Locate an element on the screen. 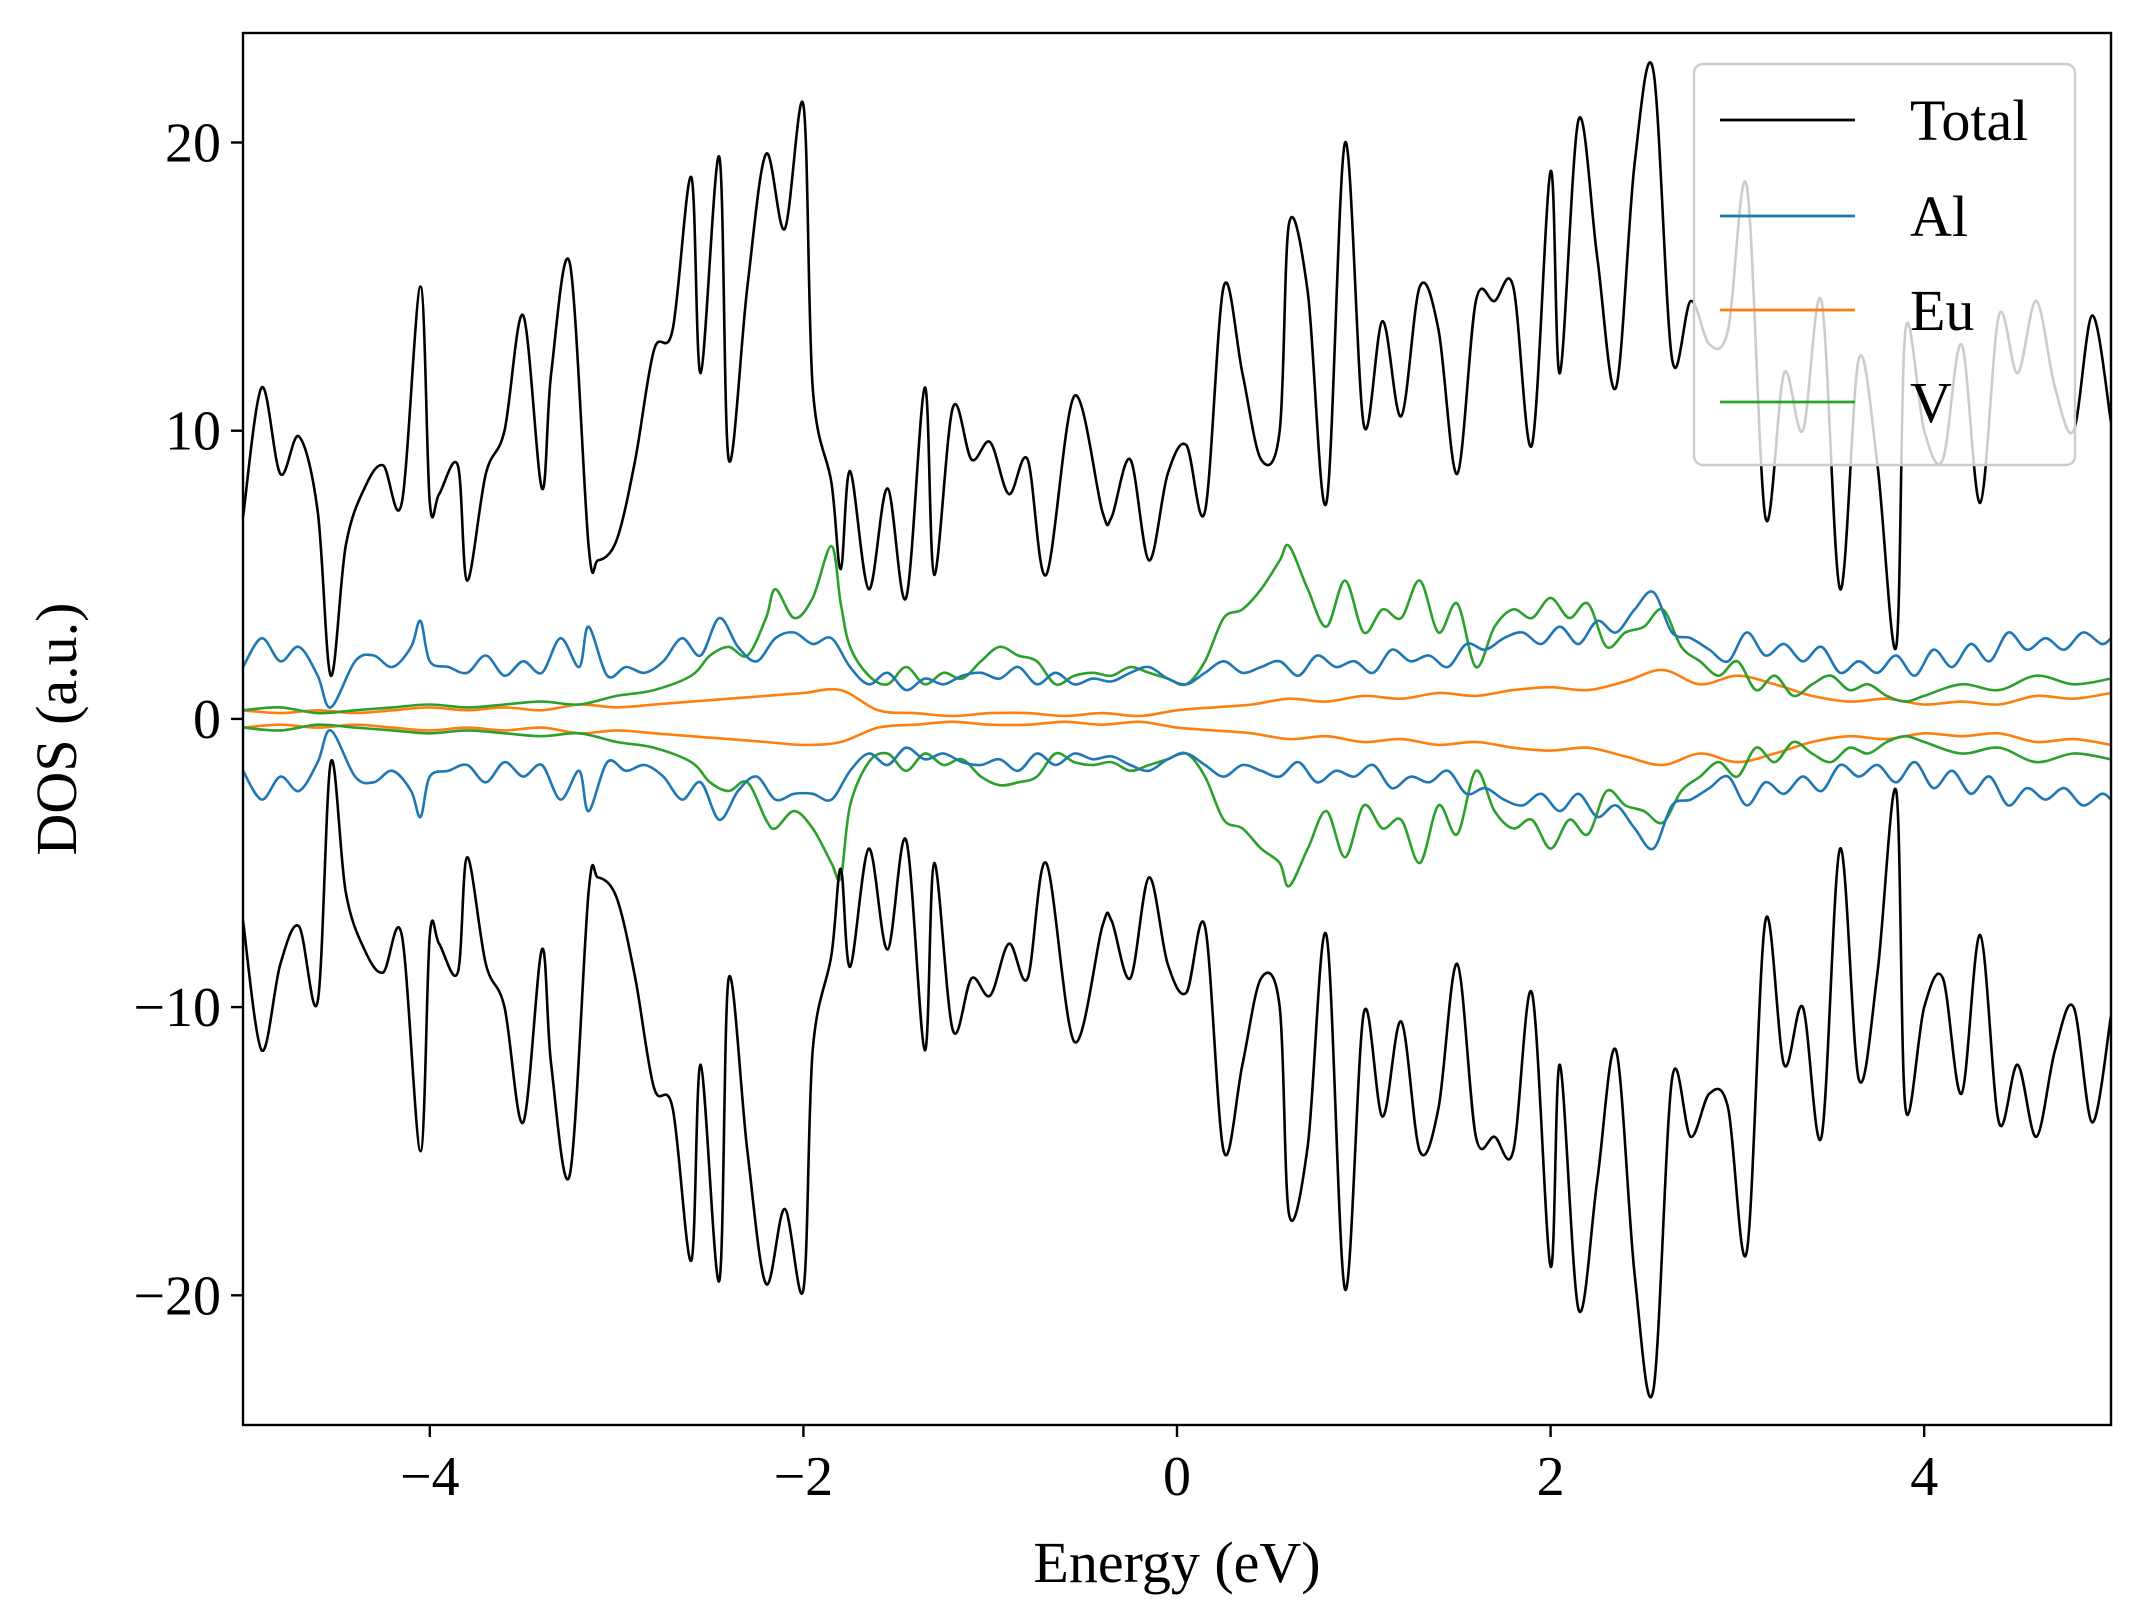  legend-label-v: V is located at coordinates (1931, 402).